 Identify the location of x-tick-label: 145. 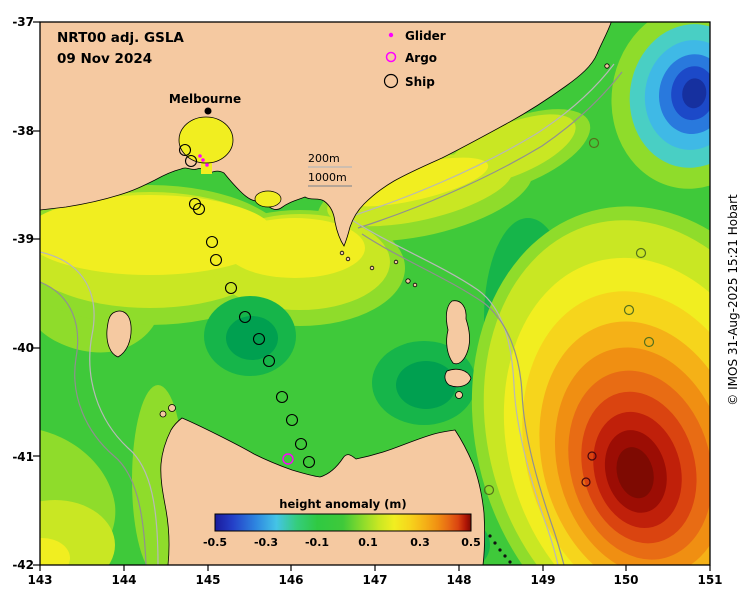
(207, 580).